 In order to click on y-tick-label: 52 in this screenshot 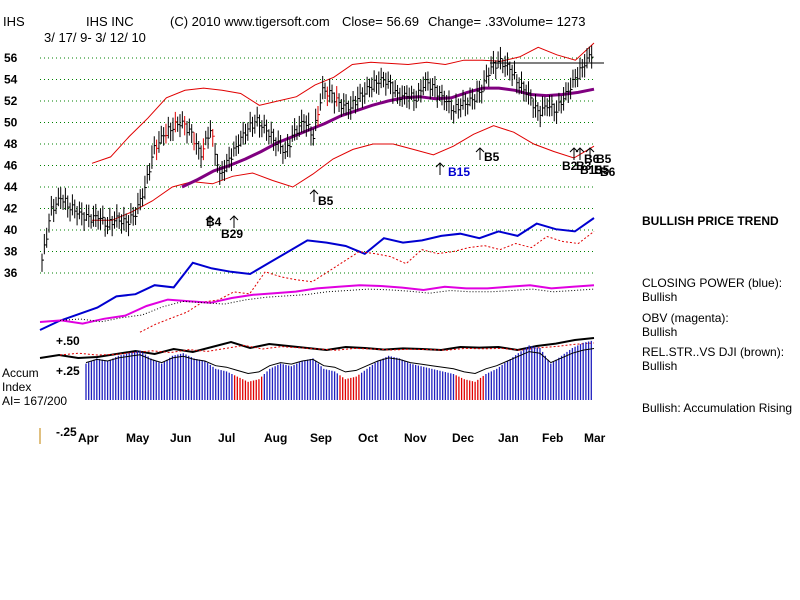, I will do `click(11, 101)`.